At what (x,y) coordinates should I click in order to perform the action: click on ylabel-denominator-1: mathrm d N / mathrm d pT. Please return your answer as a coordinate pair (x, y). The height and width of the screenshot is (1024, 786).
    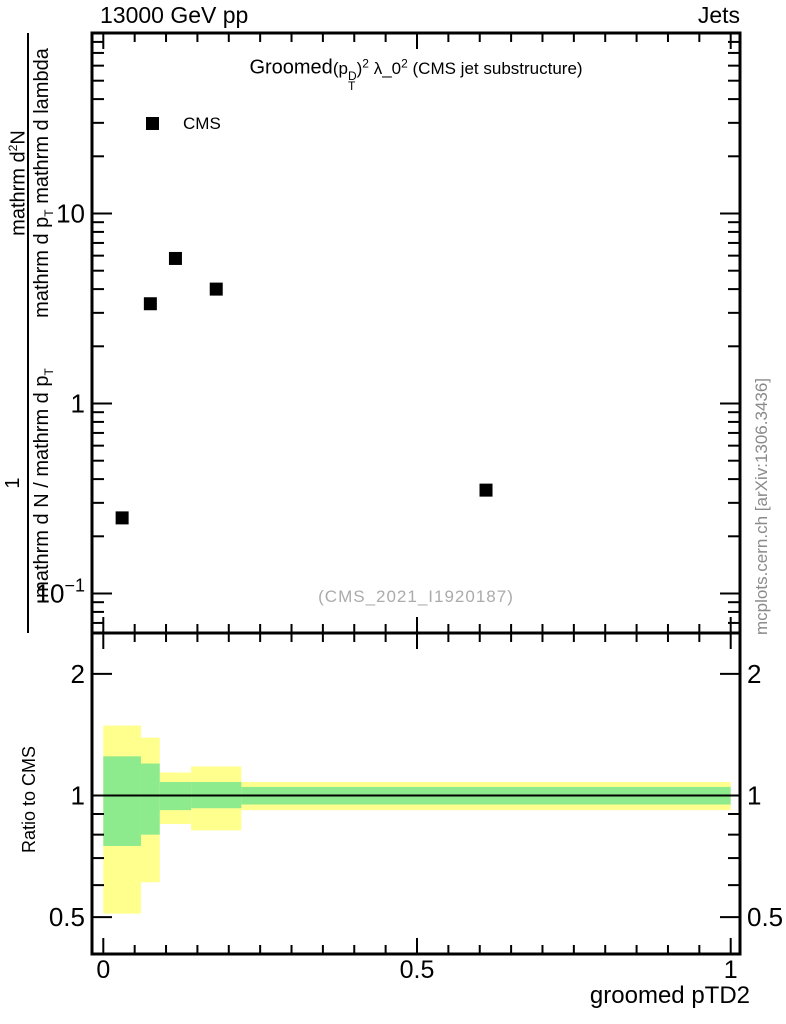
    Looking at the image, I should click on (43, 483).